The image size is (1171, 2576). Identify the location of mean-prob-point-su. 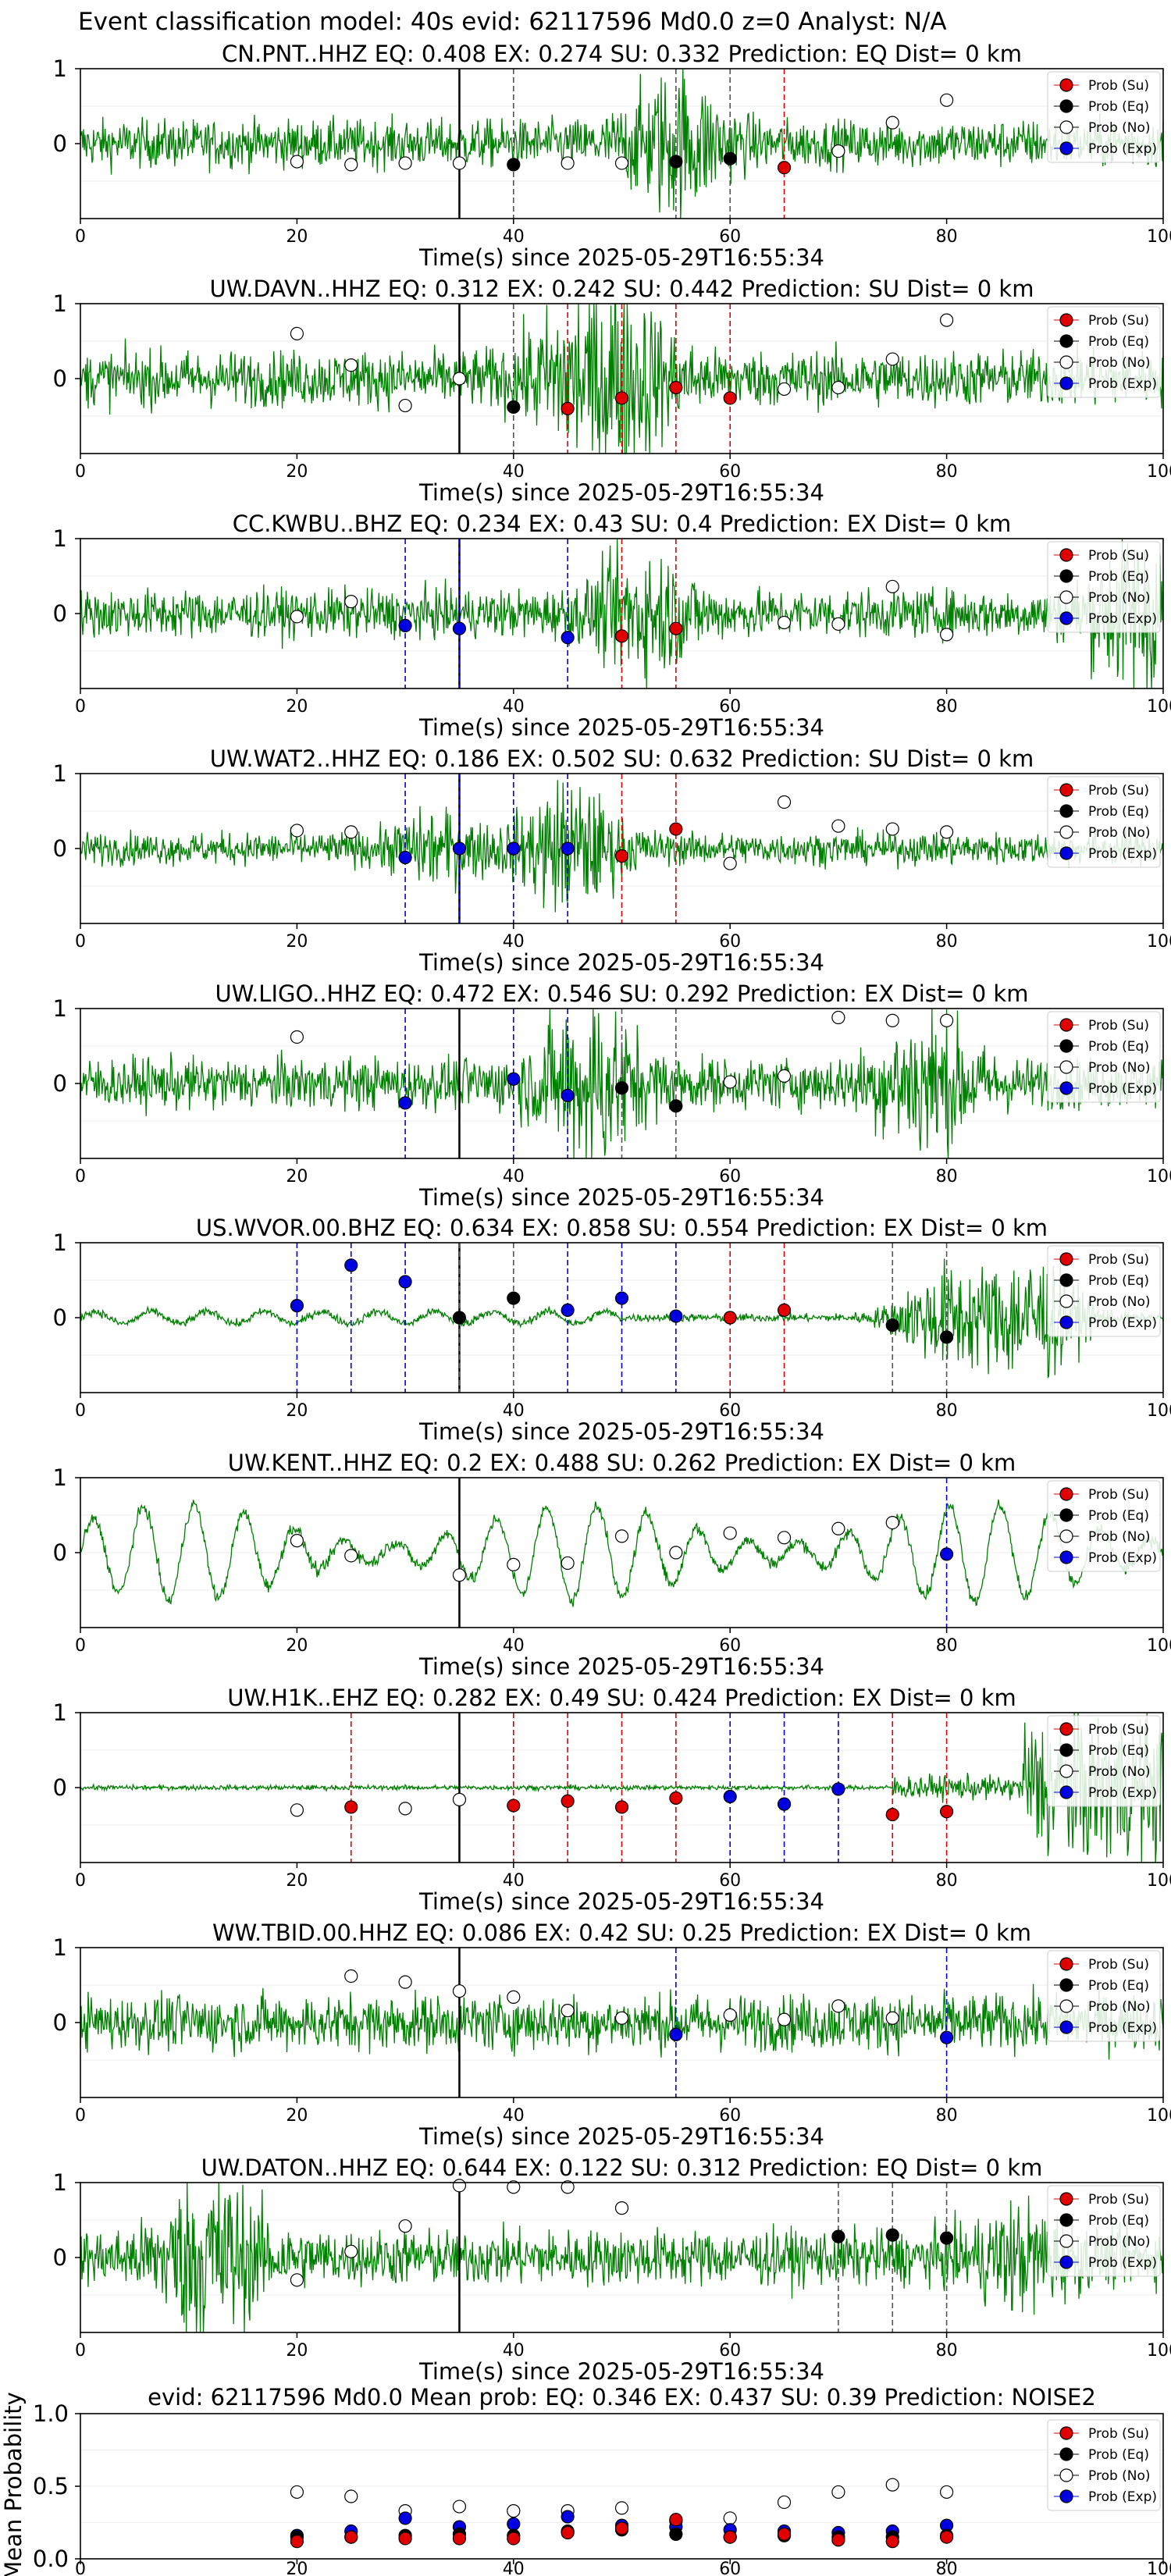
(568, 2532).